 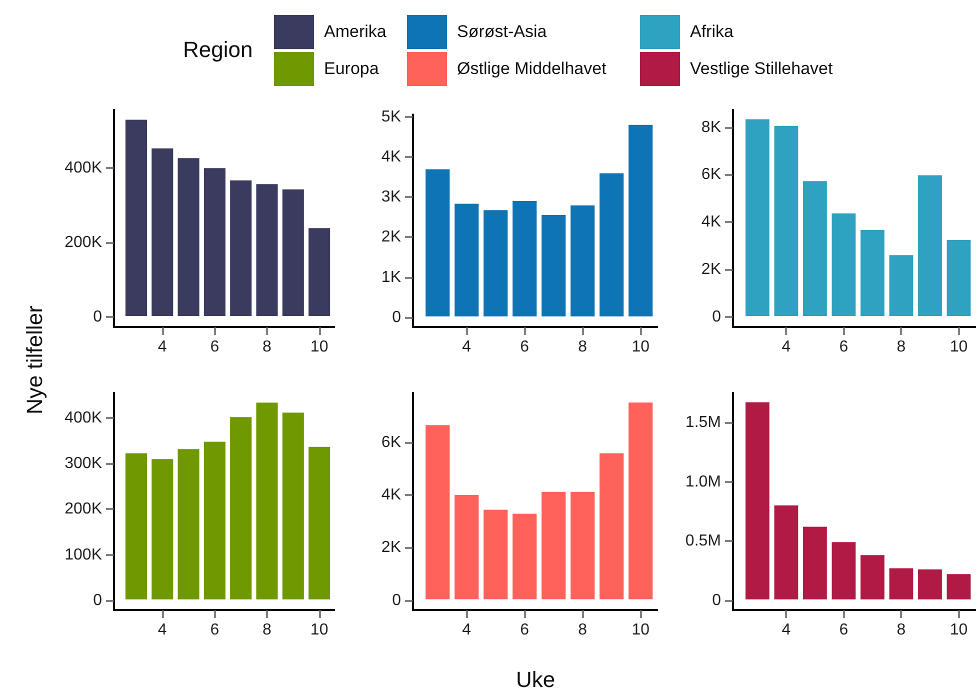 What do you see at coordinates (355, 32) in the screenshot?
I see `text: Amerika` at bounding box center [355, 32].